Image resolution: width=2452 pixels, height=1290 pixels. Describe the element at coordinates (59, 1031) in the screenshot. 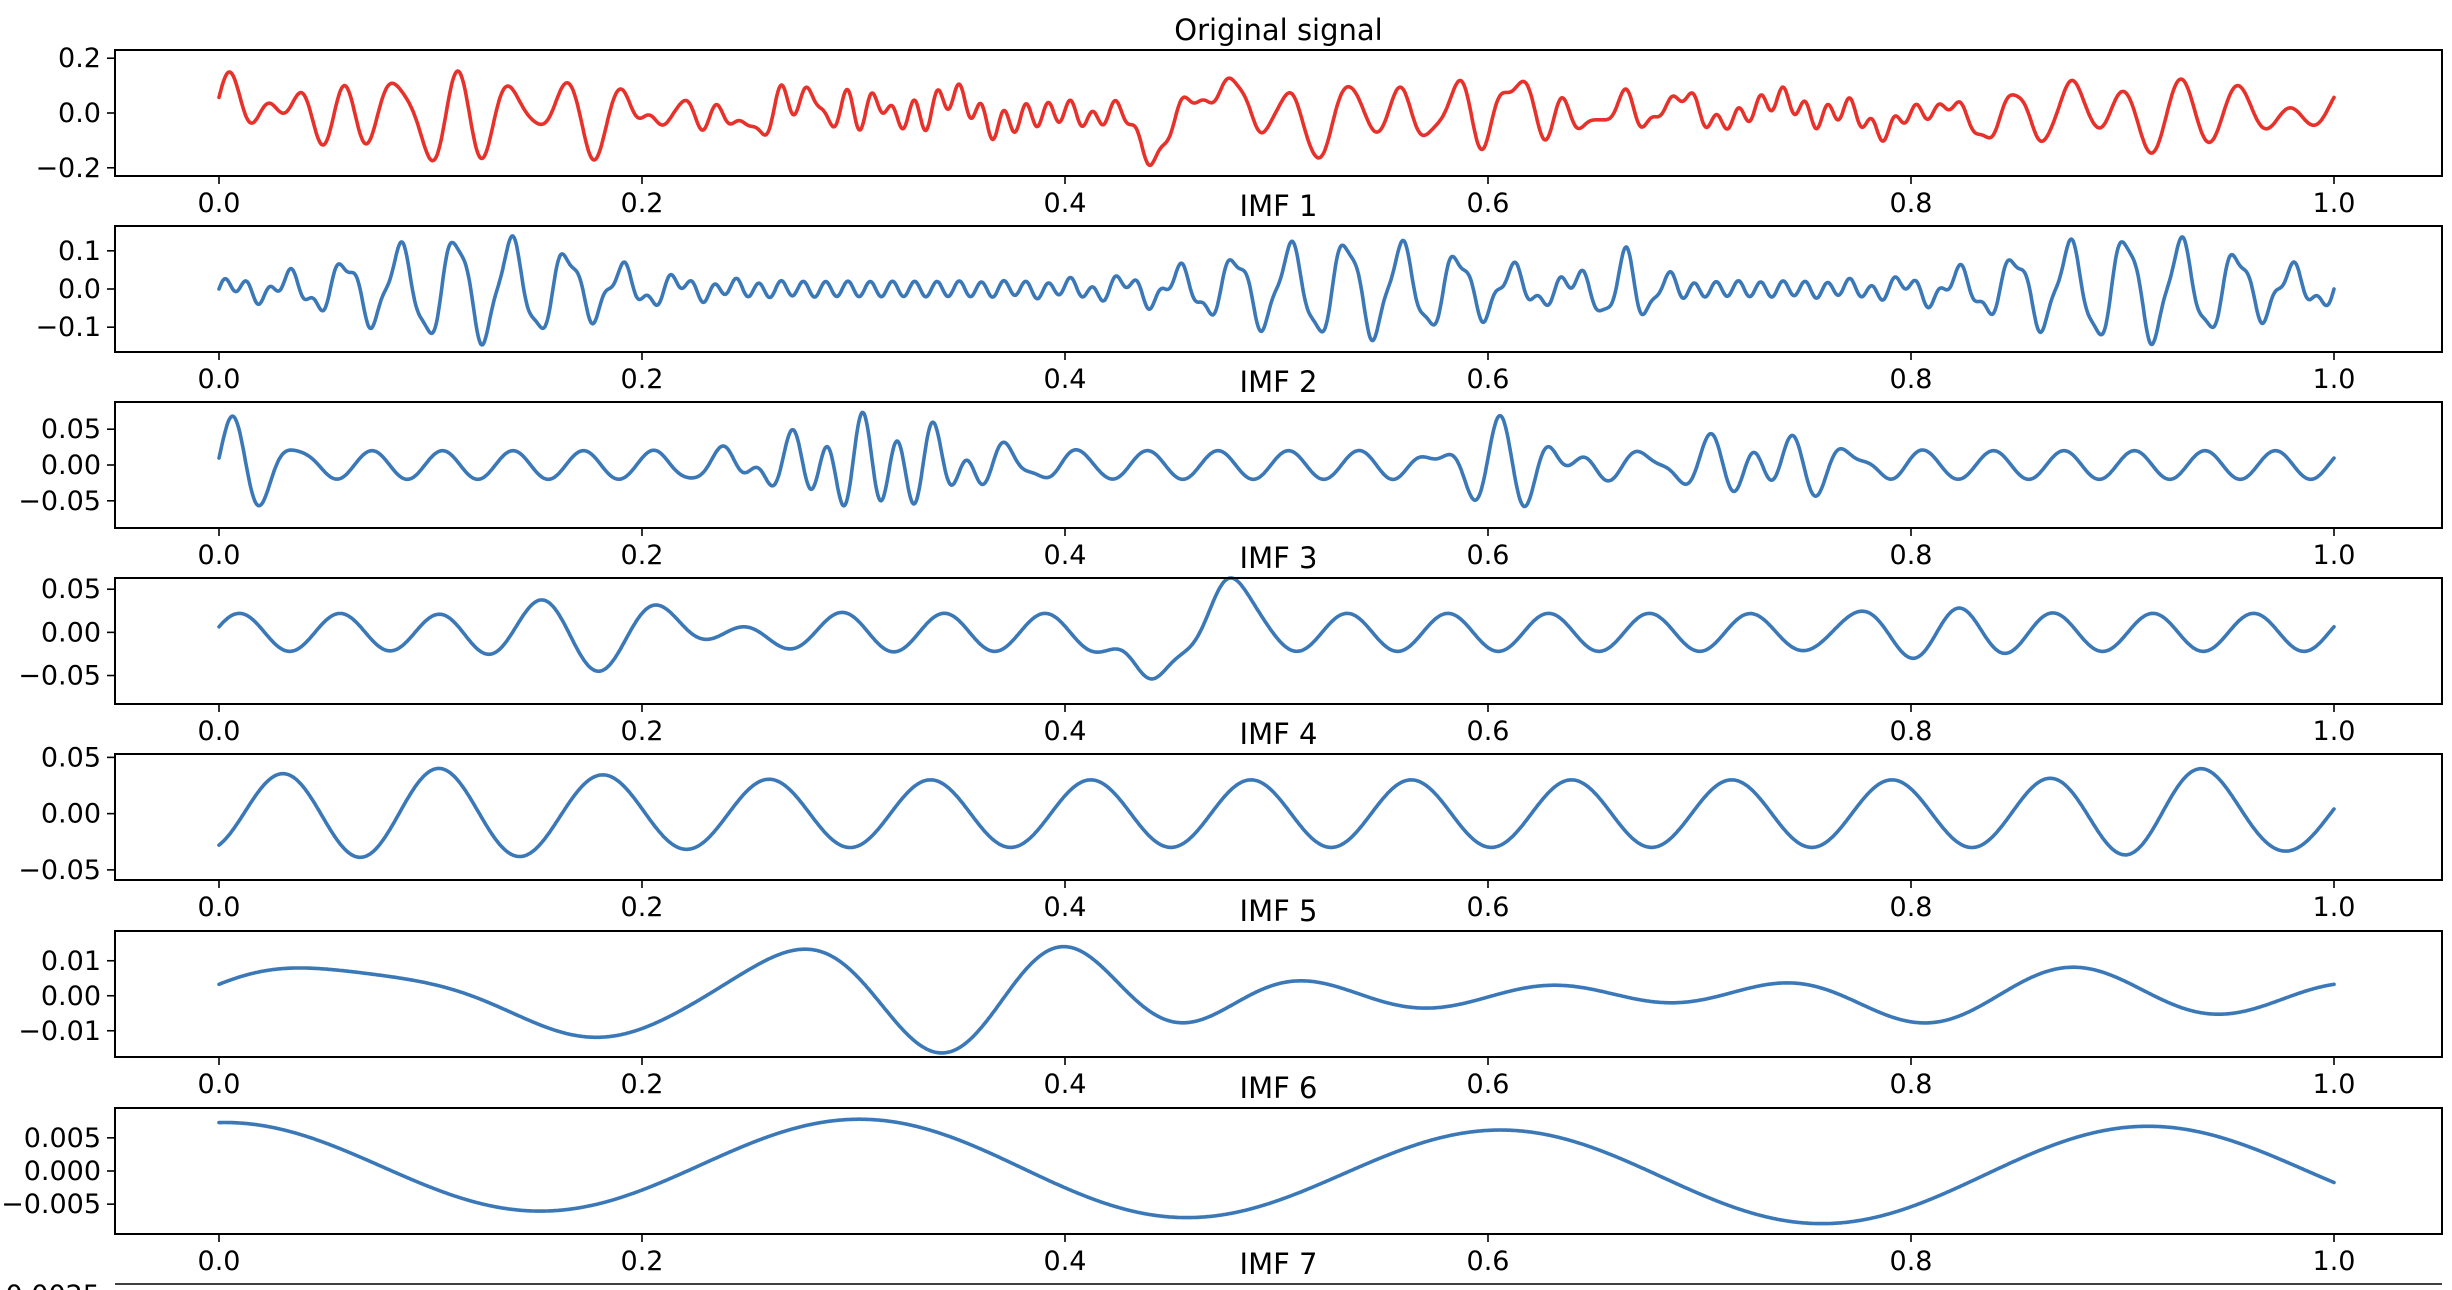

I see `y-tick-label: −0.01` at that location.